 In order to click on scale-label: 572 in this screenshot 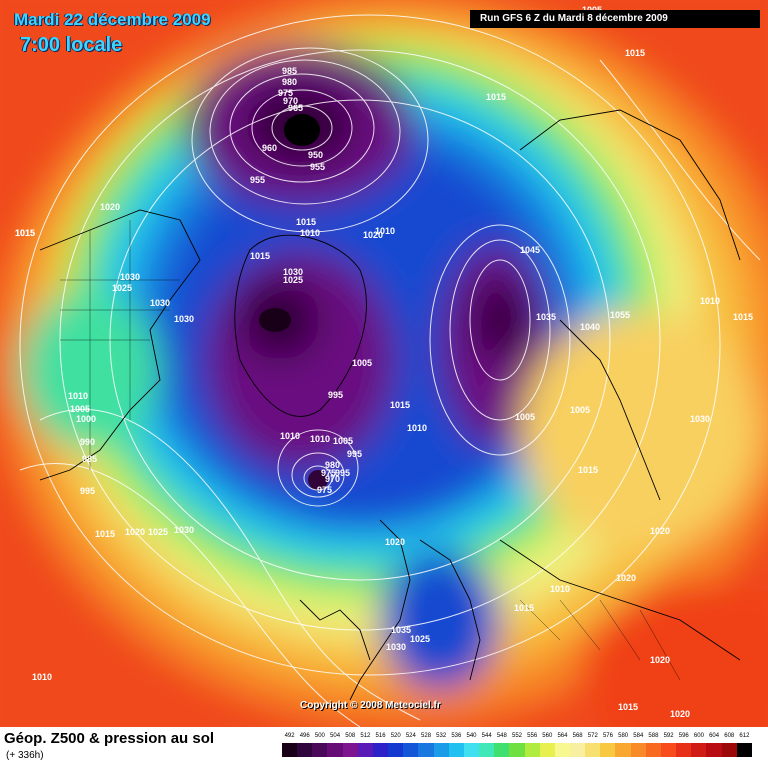, I will do `click(592, 736)`.